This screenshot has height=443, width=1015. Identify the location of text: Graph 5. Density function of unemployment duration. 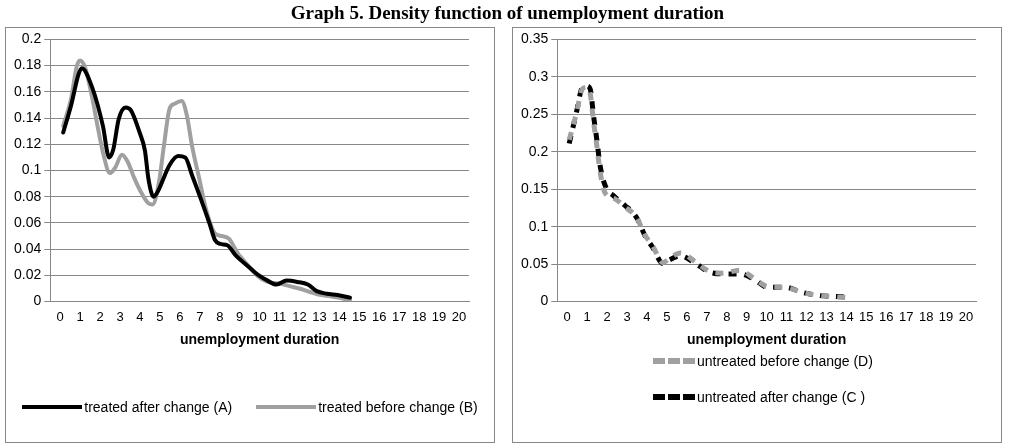
(507, 13).